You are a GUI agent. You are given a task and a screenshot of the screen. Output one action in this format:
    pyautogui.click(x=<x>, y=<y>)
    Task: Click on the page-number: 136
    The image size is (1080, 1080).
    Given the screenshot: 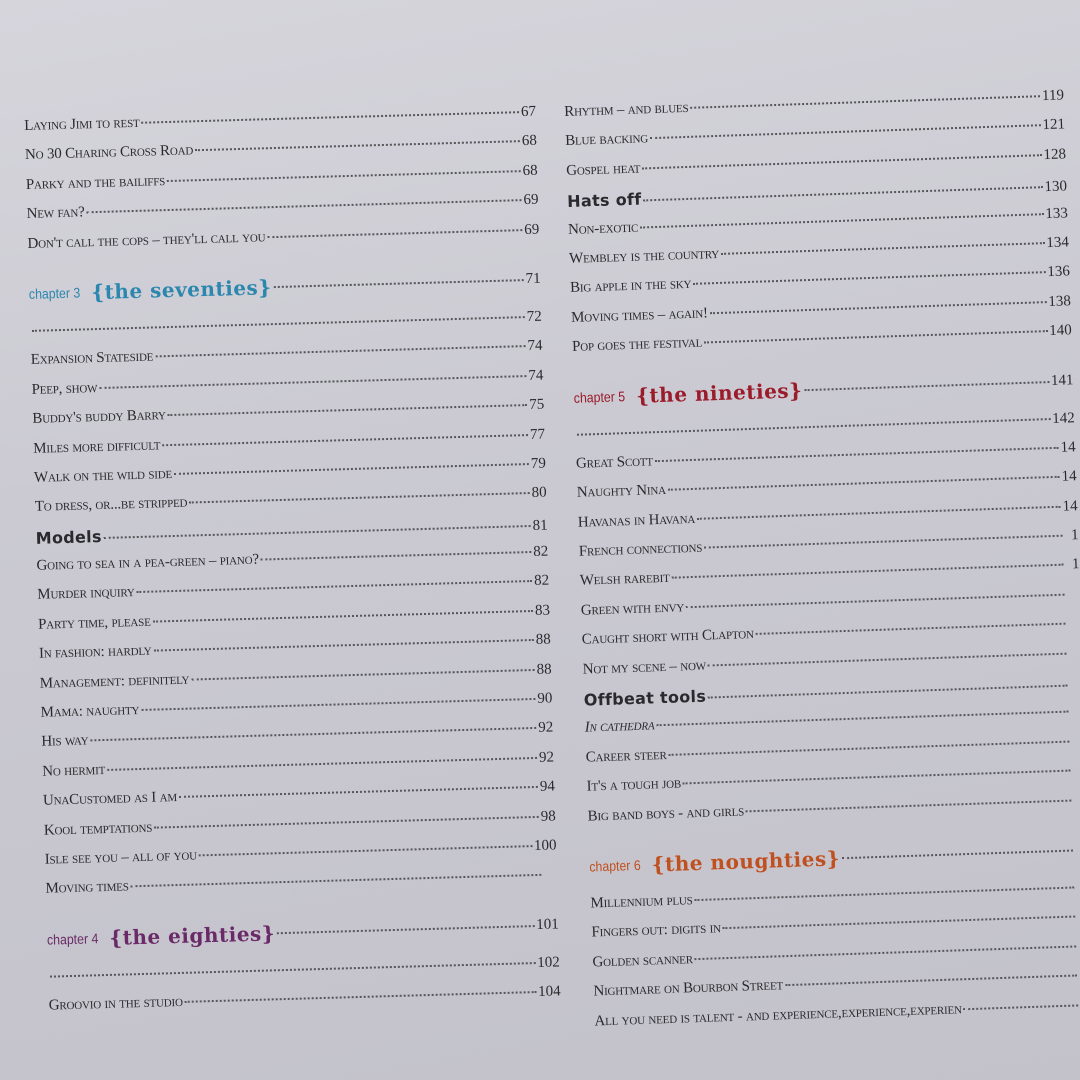 What is the action you would take?
    pyautogui.click(x=1059, y=272)
    